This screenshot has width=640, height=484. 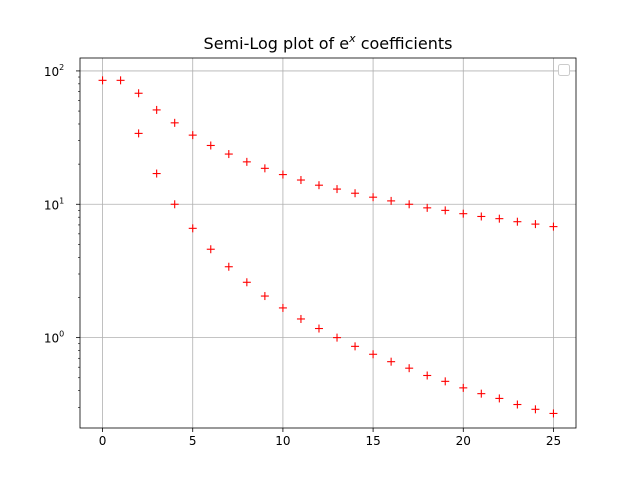 What do you see at coordinates (328, 42) in the screenshot?
I see `chart-title: Semi-Log plot of ex coefficients` at bounding box center [328, 42].